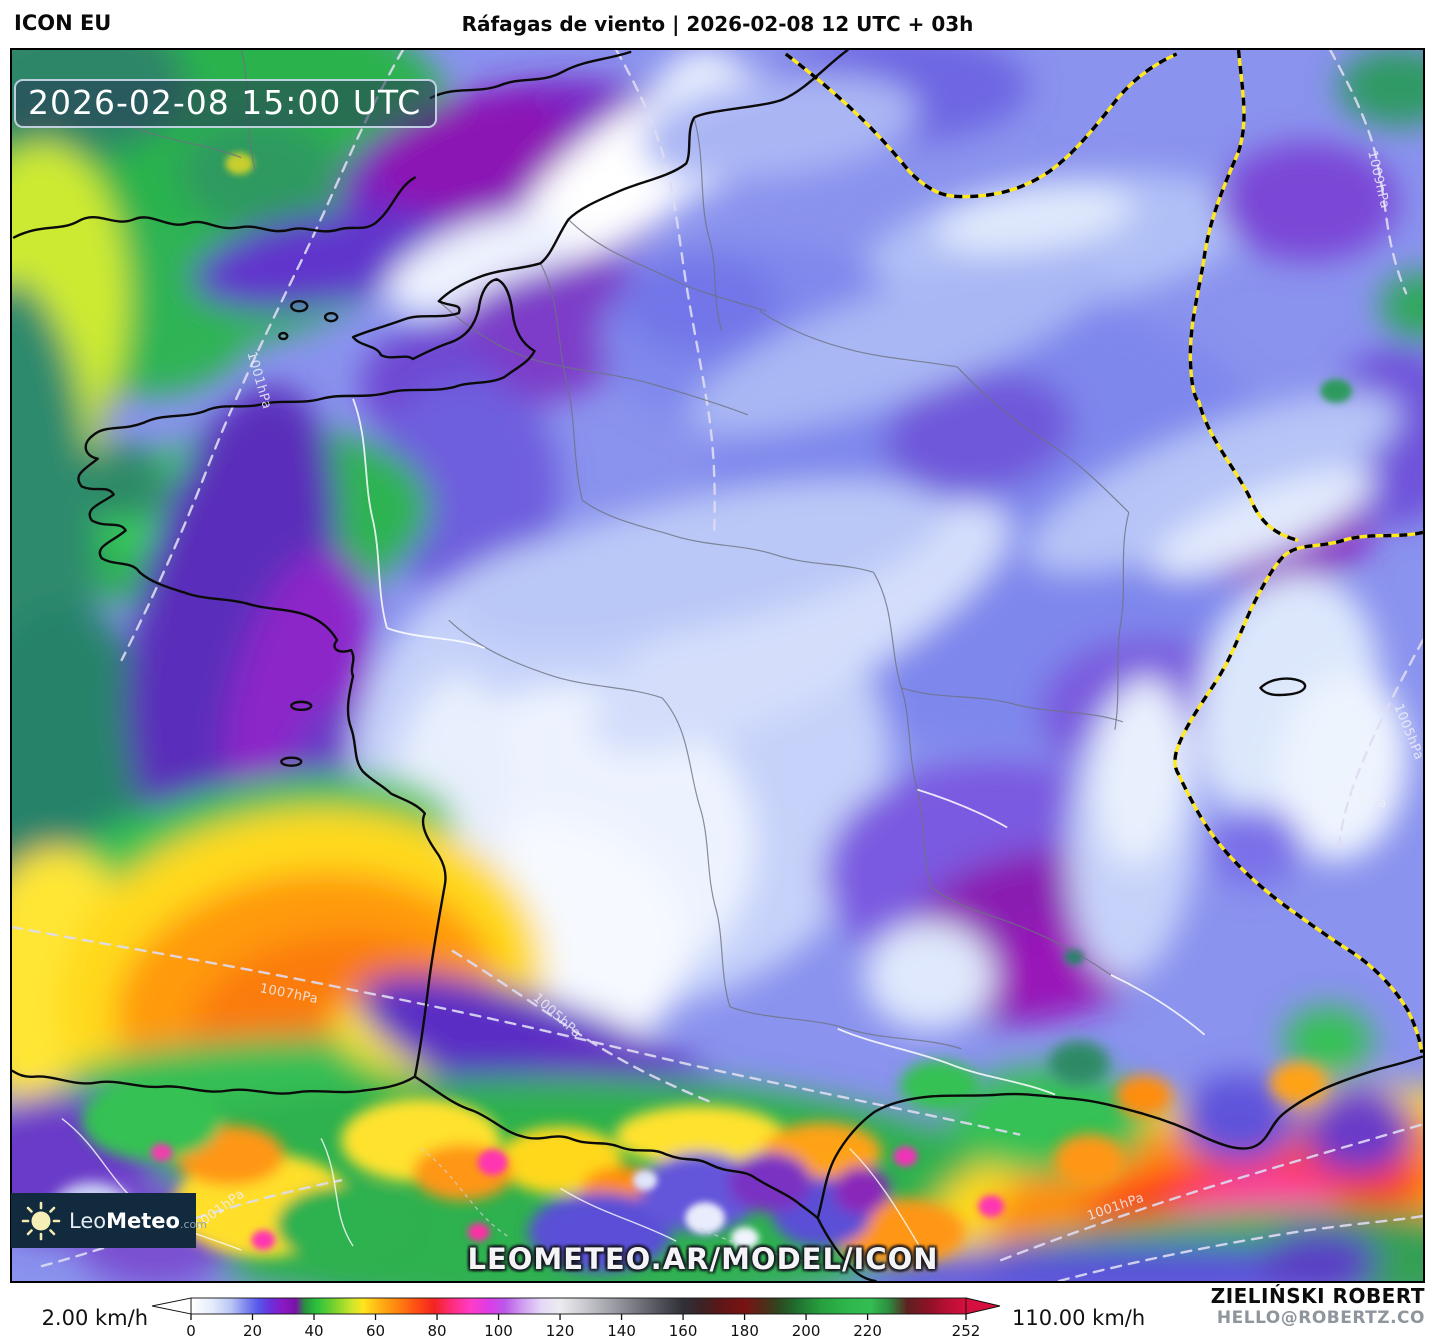  What do you see at coordinates (191, 1330) in the screenshot?
I see `svg-text: 0` at bounding box center [191, 1330].